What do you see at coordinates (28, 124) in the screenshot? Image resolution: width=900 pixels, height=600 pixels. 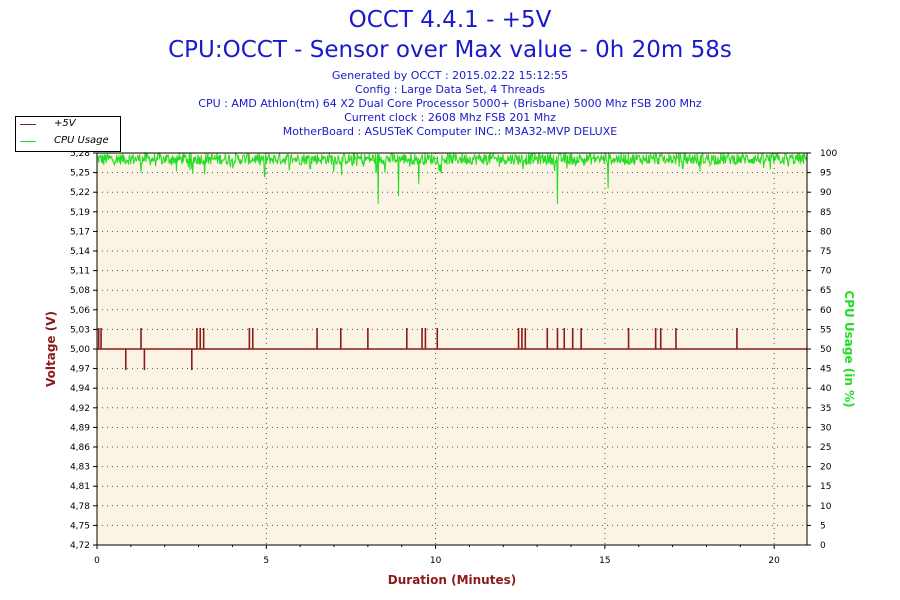 I see `legend-swatch-voltage` at bounding box center [28, 124].